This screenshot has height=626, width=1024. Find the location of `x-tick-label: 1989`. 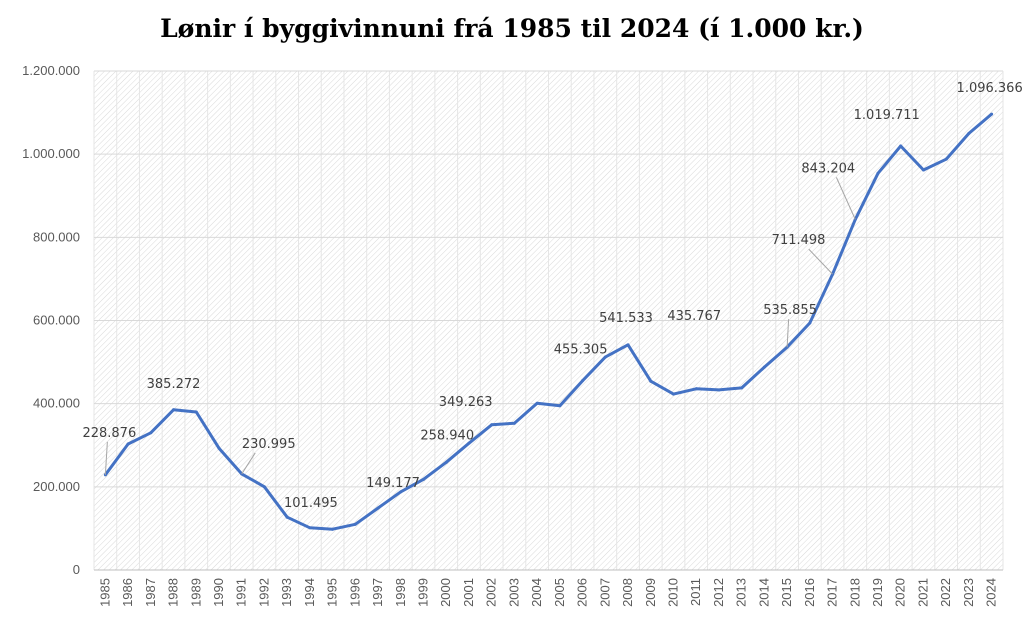

x-tick-label: 1989 is located at coordinates (195, 592).